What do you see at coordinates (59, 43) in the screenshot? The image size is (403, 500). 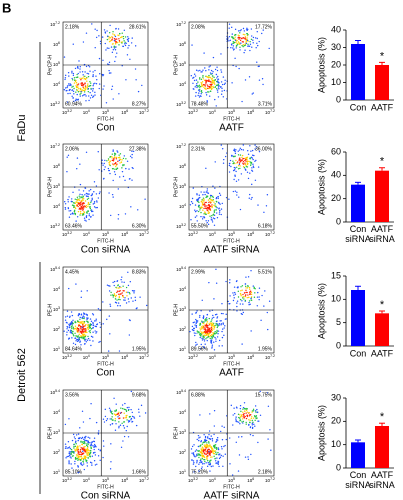 I see `tick-exponent: 6` at bounding box center [59, 43].